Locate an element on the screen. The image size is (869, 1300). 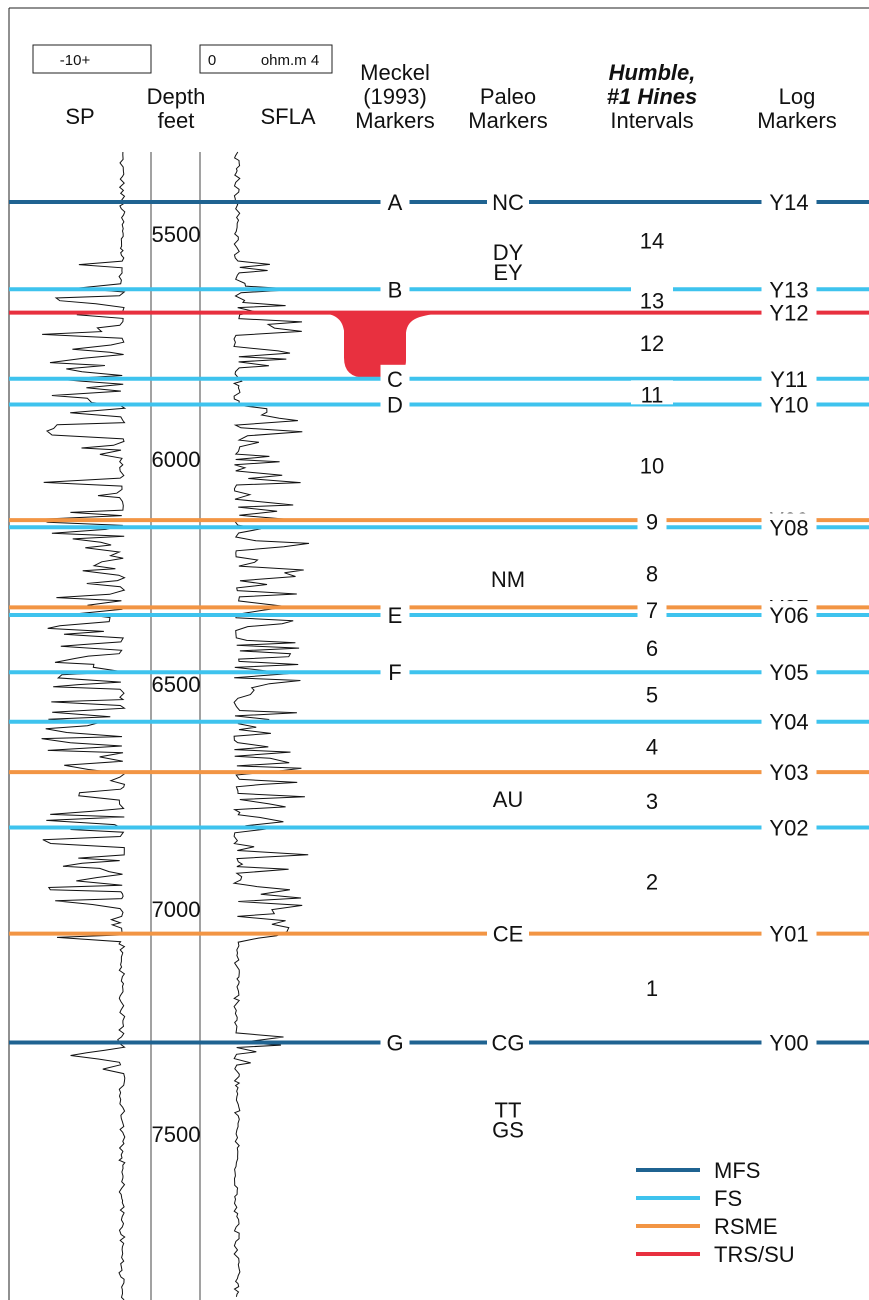
log-marker-y05: Y05 is located at coordinates (788, 672).